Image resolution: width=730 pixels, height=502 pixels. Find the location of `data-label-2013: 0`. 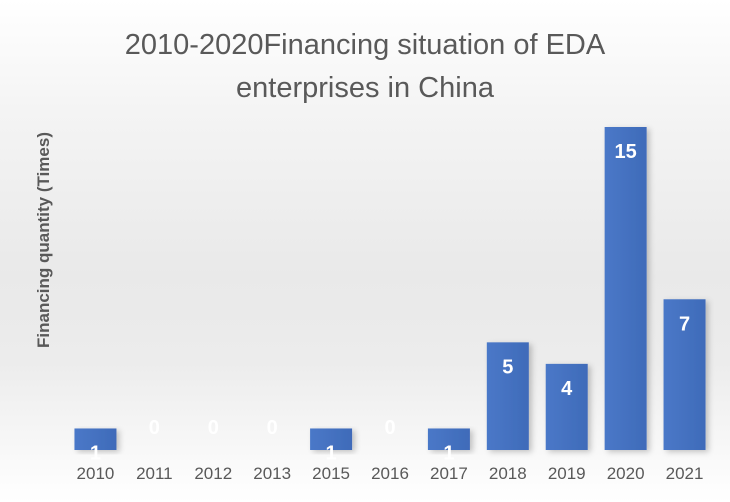

data-label-2013: 0 is located at coordinates (272, 428).